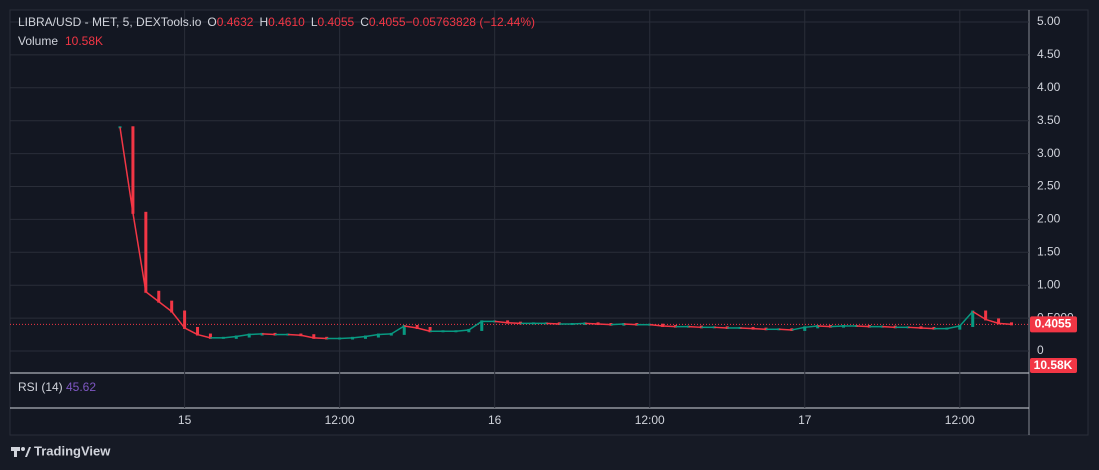  What do you see at coordinates (1049, 284) in the screenshot?
I see `y-tick-label: 1.00` at bounding box center [1049, 284].